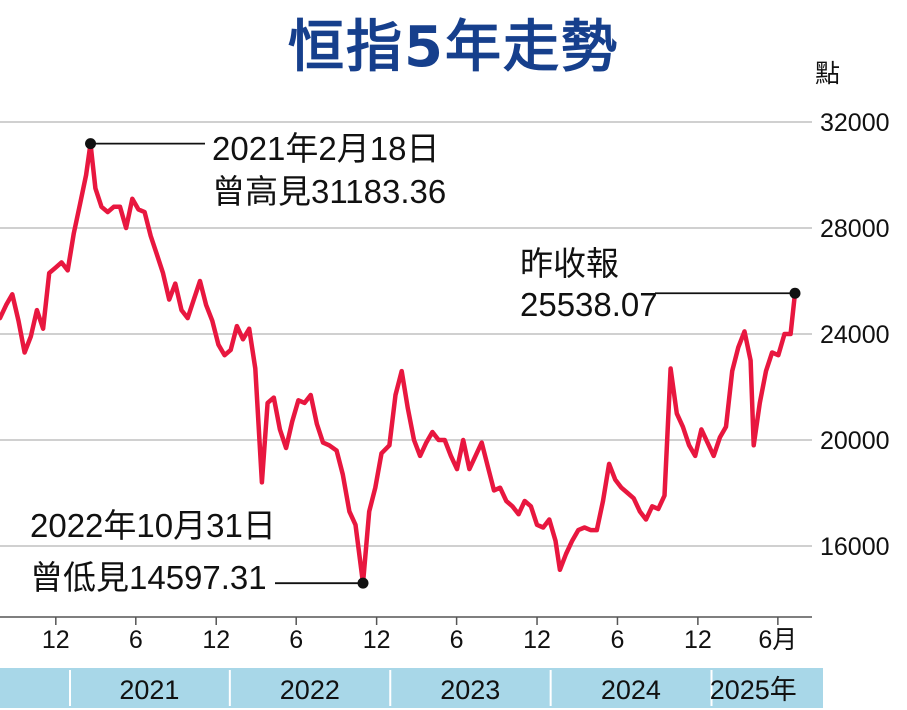 The image size is (907, 710). I want to click on year-label: 2023, so click(470, 690).